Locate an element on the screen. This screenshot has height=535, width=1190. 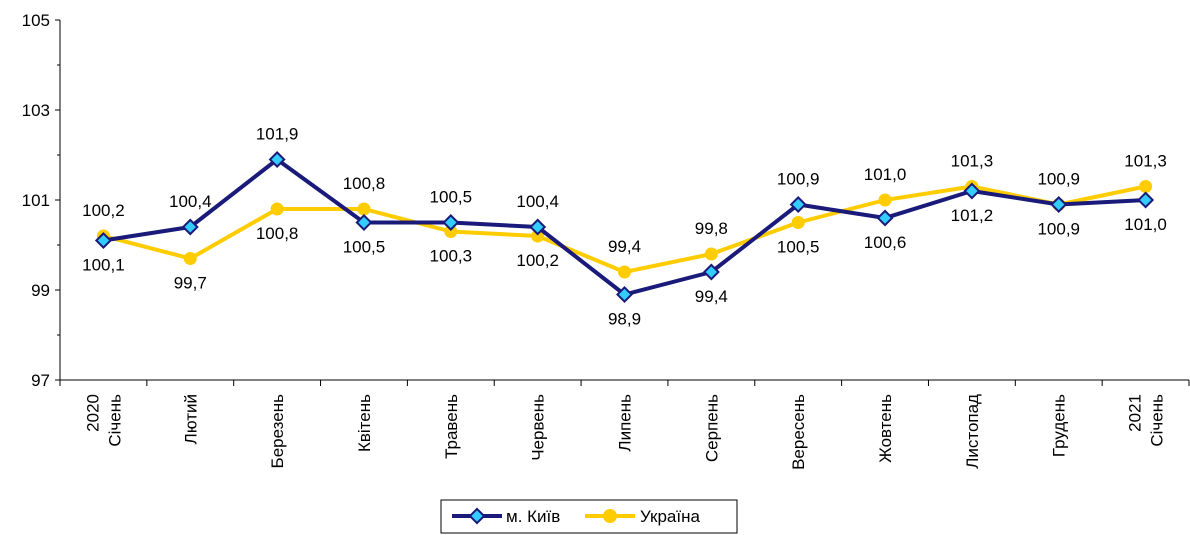
y-tick-labels: 97 99 101 103 105 is located at coordinates (36, 200).